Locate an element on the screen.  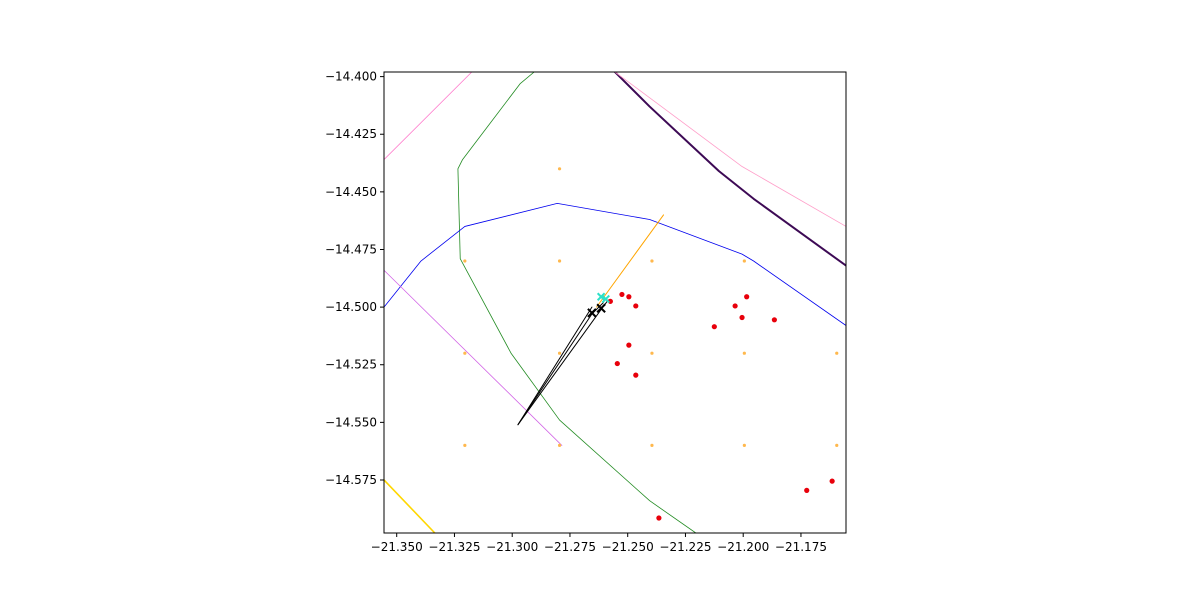
x-tick-label: −21.175 is located at coordinates (801, 547).